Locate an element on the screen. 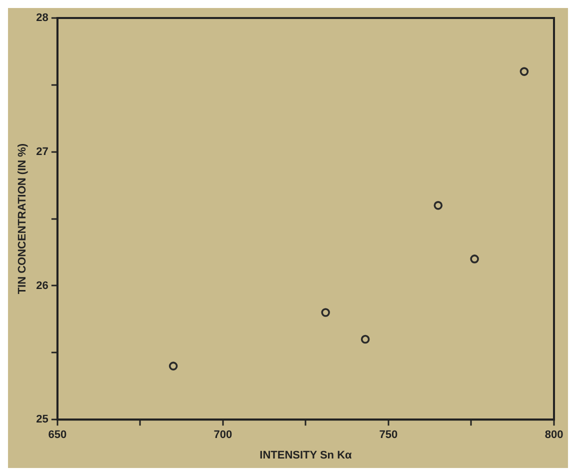  y-tick-label: 26 is located at coordinates (42, 286).